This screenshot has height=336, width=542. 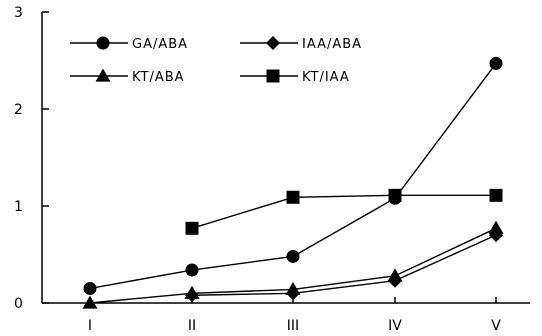 I want to click on legend-label: IAA/ABA, so click(x=332, y=44).